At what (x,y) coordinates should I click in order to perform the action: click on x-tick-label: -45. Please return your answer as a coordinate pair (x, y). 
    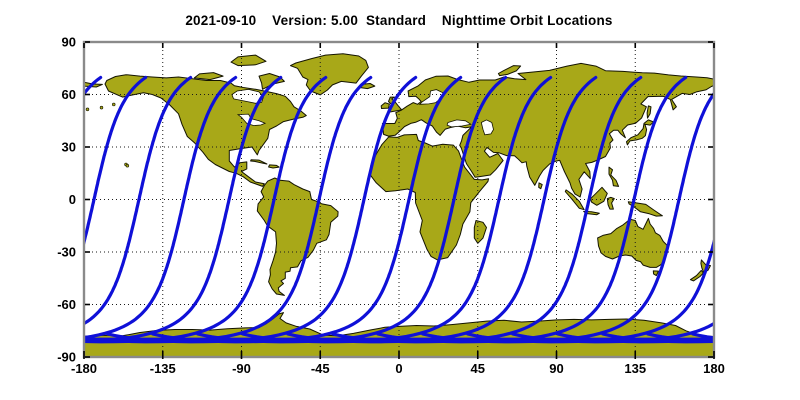
    Looking at the image, I should click on (320, 368).